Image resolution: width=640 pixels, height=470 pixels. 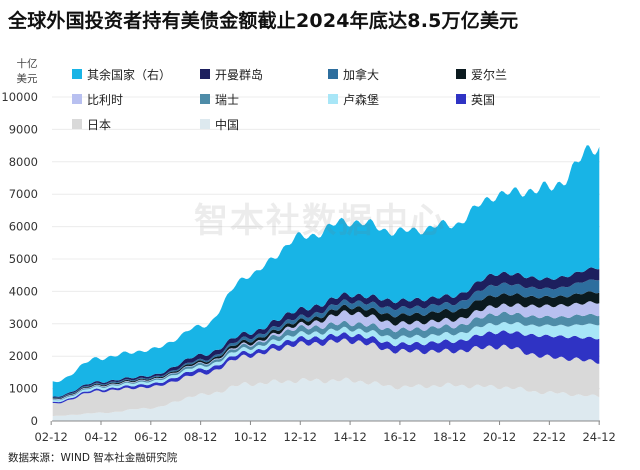 I want to click on x-tick-label: 04-12, so click(x=100, y=437).